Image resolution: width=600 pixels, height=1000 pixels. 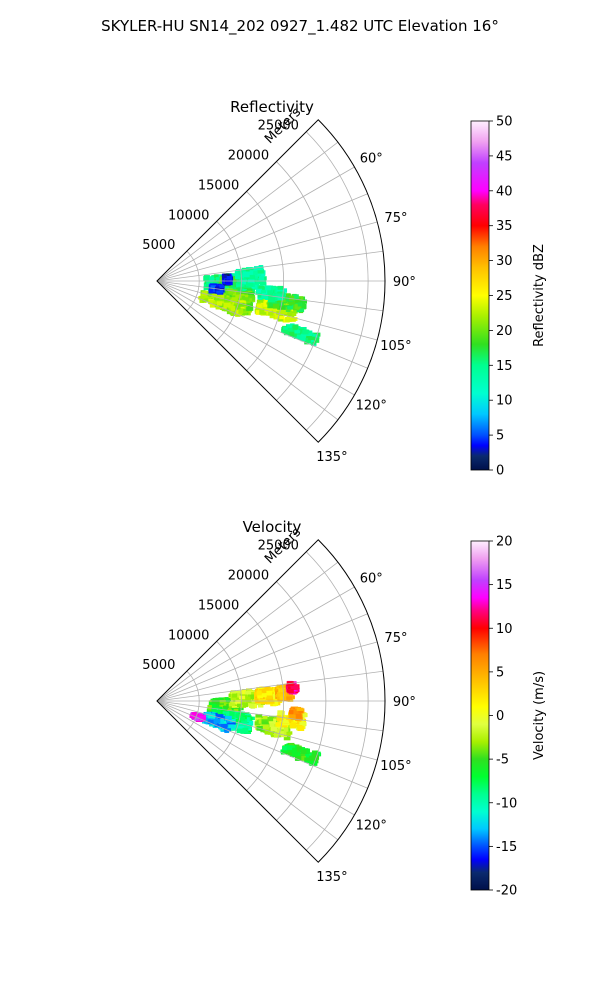 I want to click on colorbar-tick-label: 5, so click(x=500, y=436).